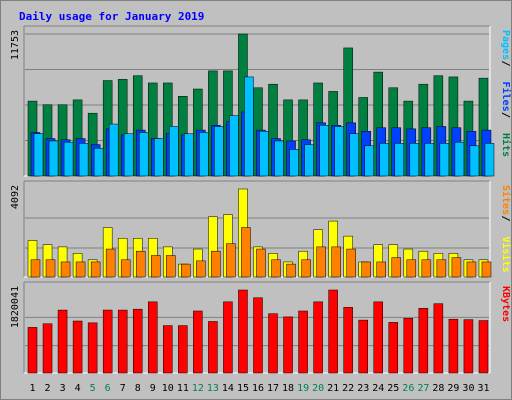  I want to click on panel-legend: Pages / Files / Hits, so click(506, 93).